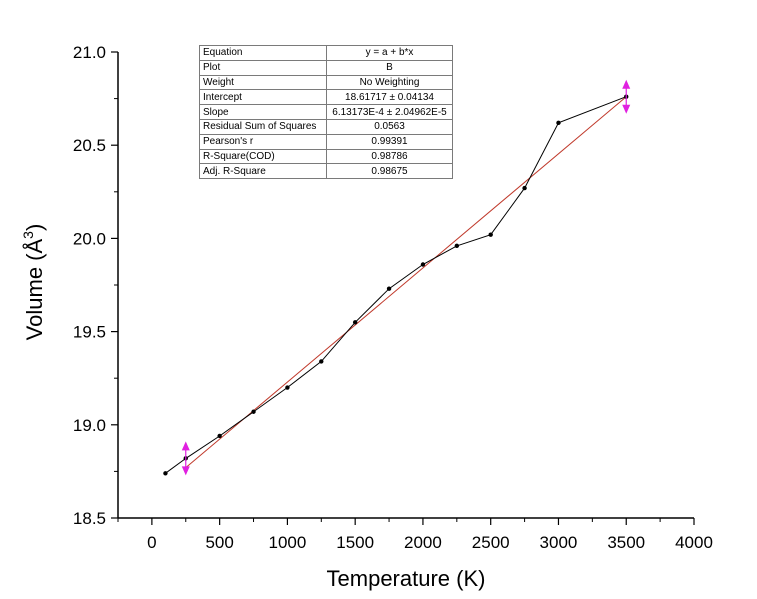  I want to click on fit-table-row: R-Square(COD) 0.98786, so click(326, 156).